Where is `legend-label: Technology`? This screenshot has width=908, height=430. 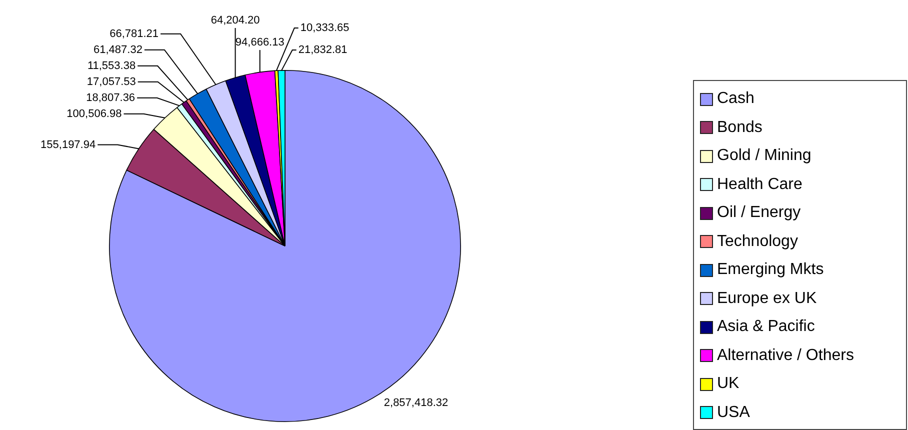
legend-label: Technology is located at coordinates (757, 241).